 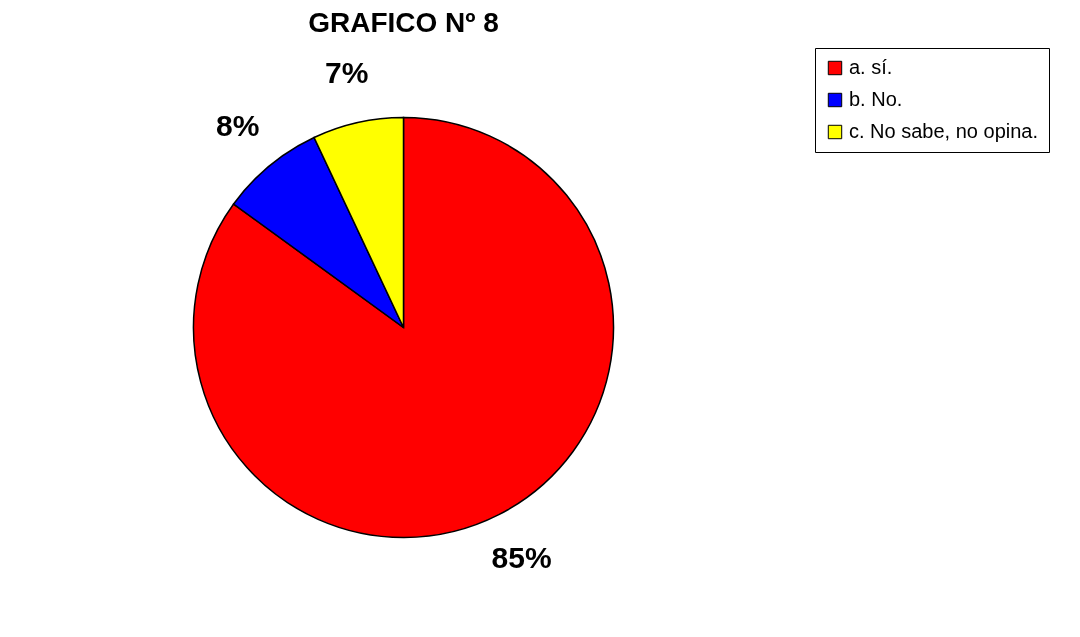 I want to click on data-label: 85%, so click(x=521, y=558).